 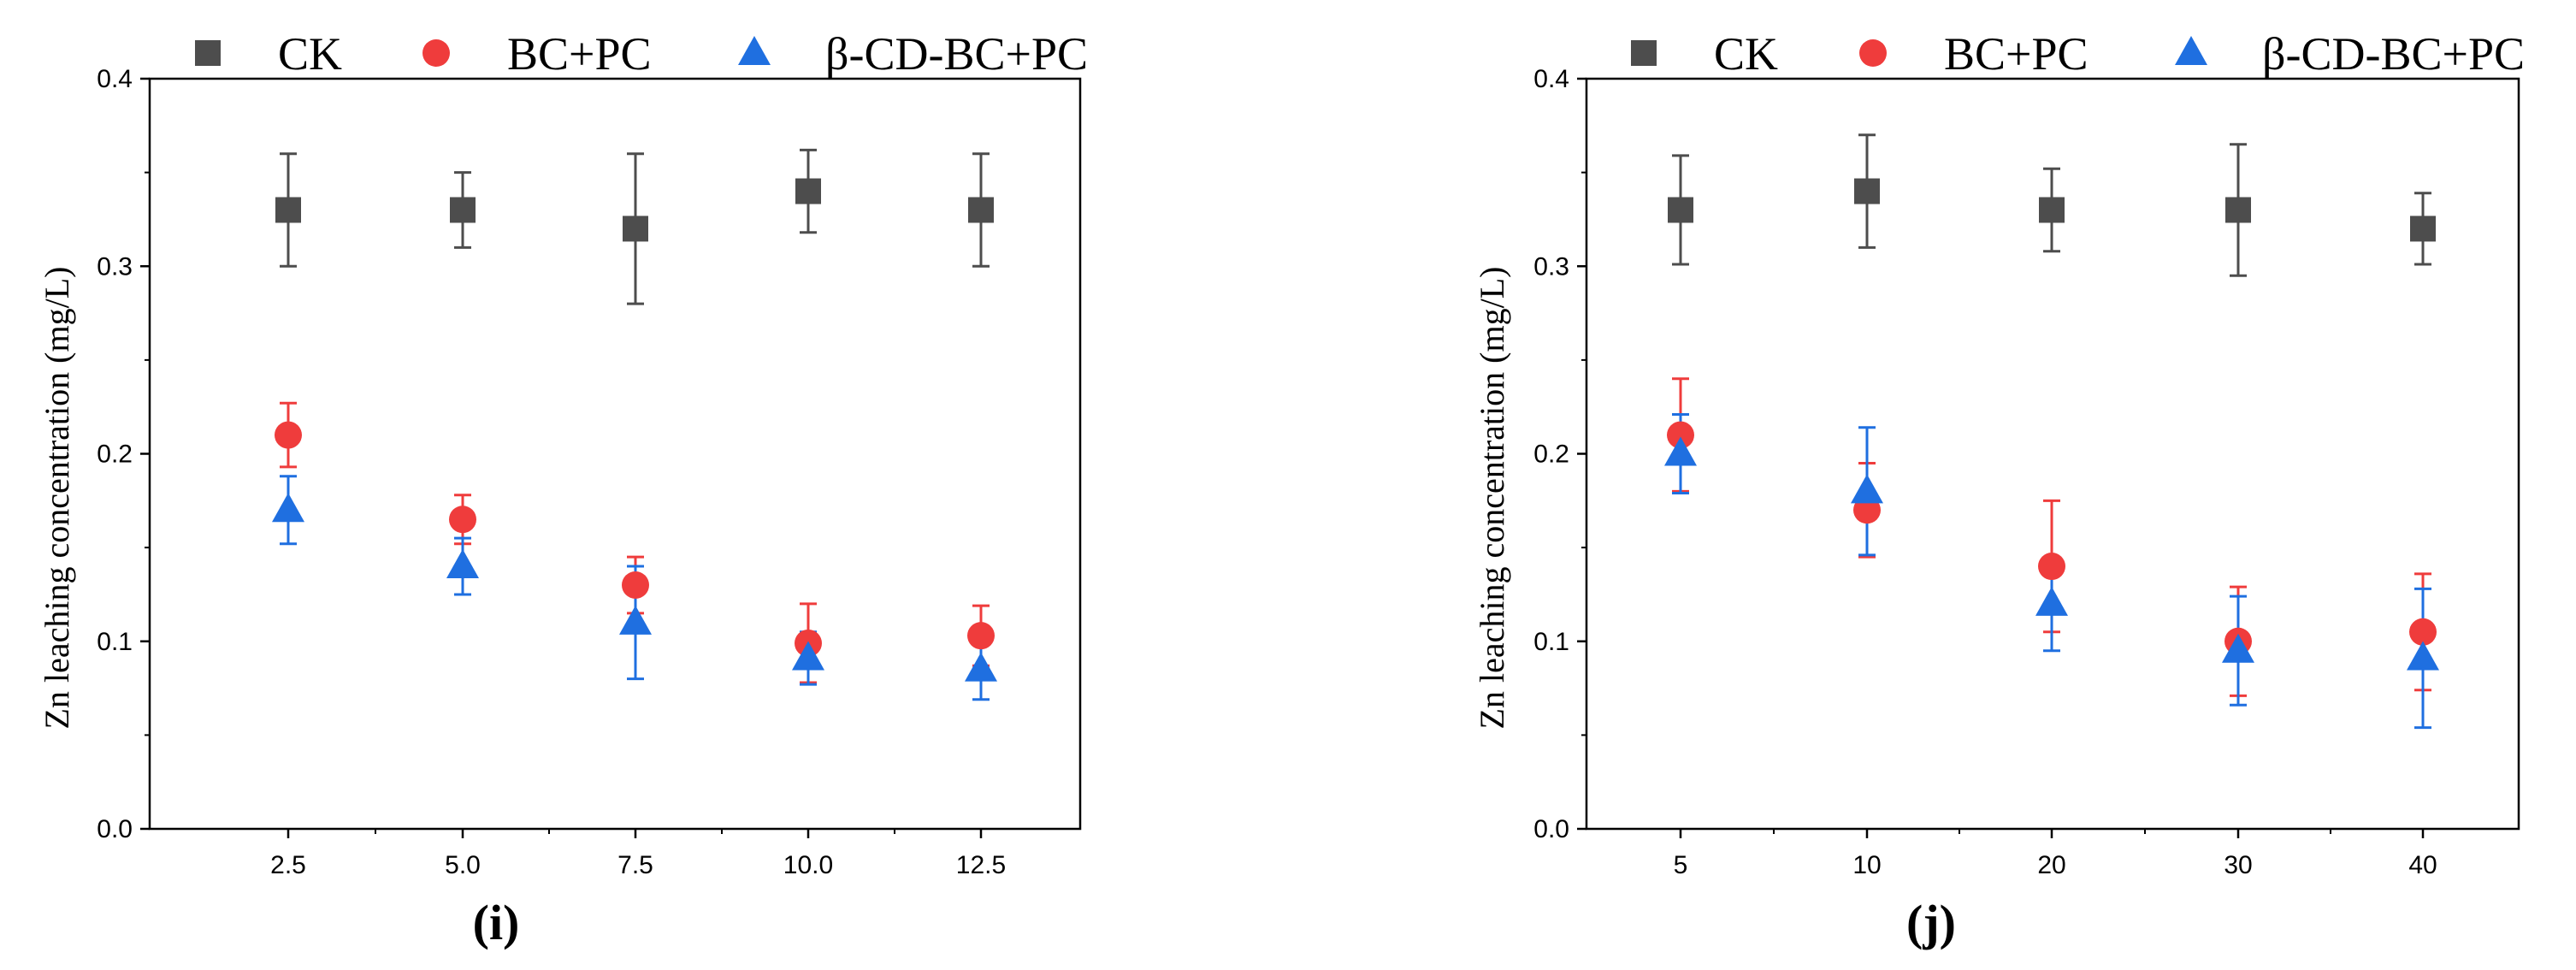 I want to click on panel-label: (j), so click(x=1931, y=923).